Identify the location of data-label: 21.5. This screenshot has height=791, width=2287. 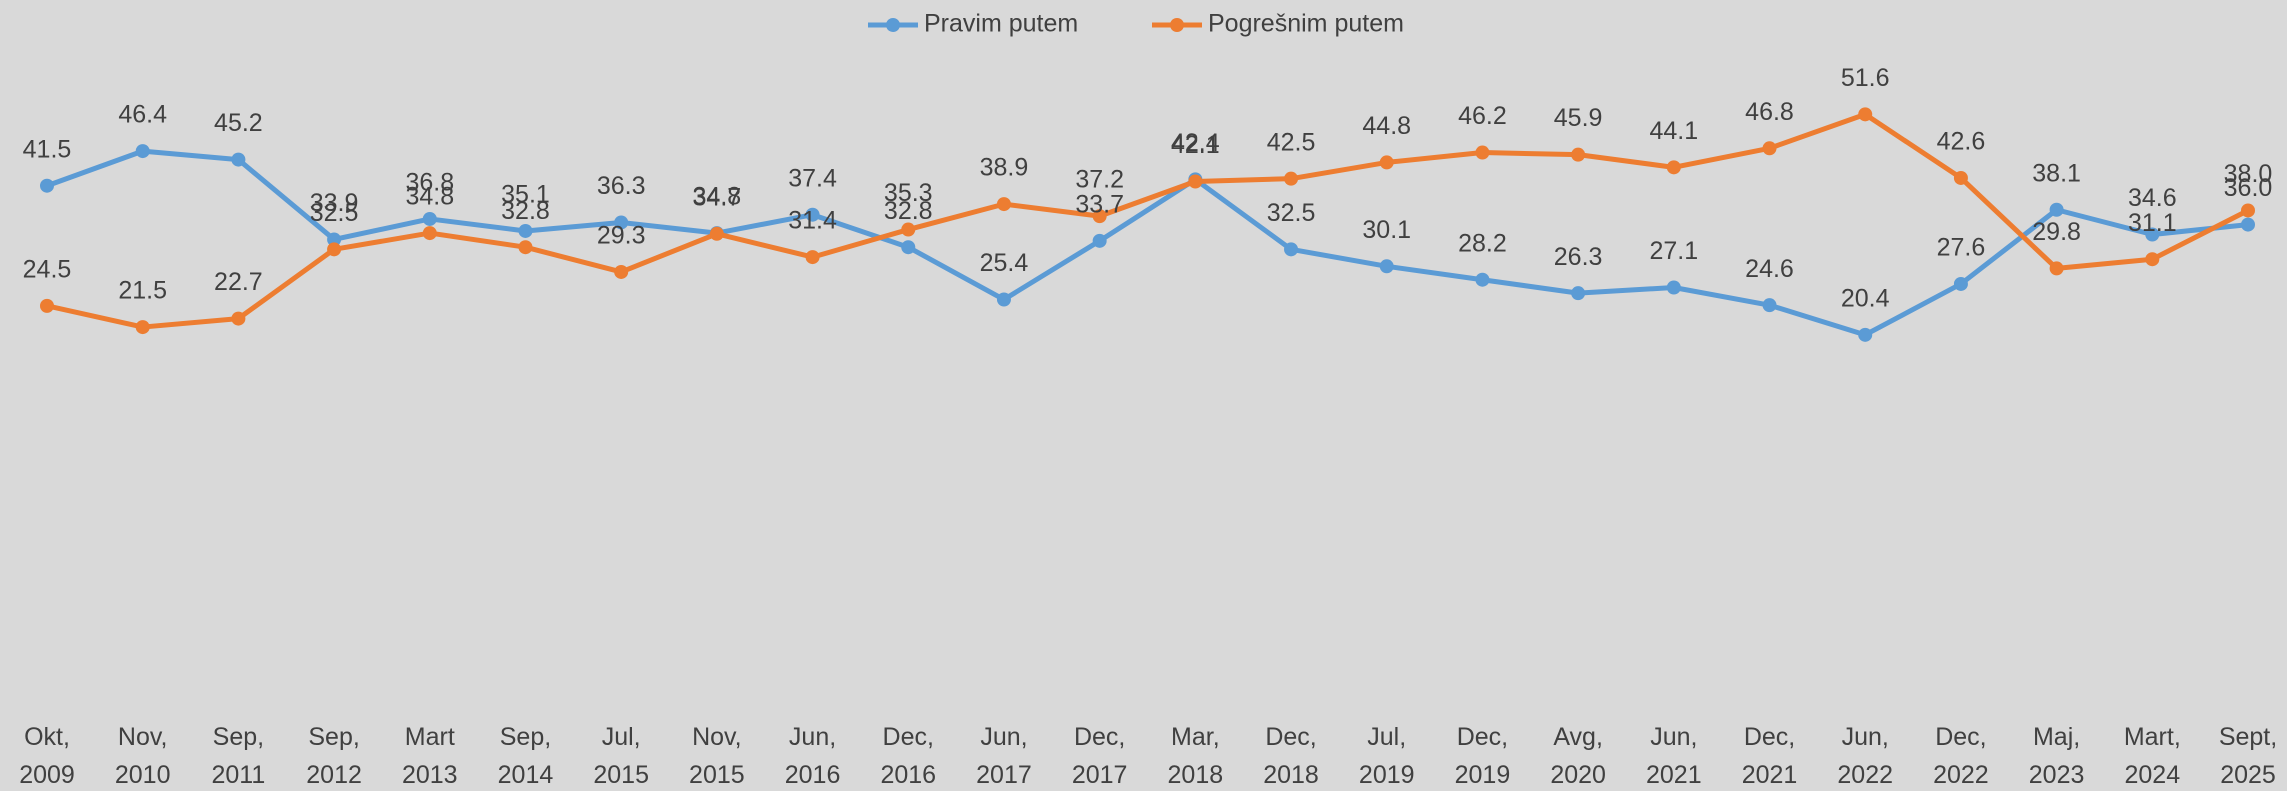
(142, 291).